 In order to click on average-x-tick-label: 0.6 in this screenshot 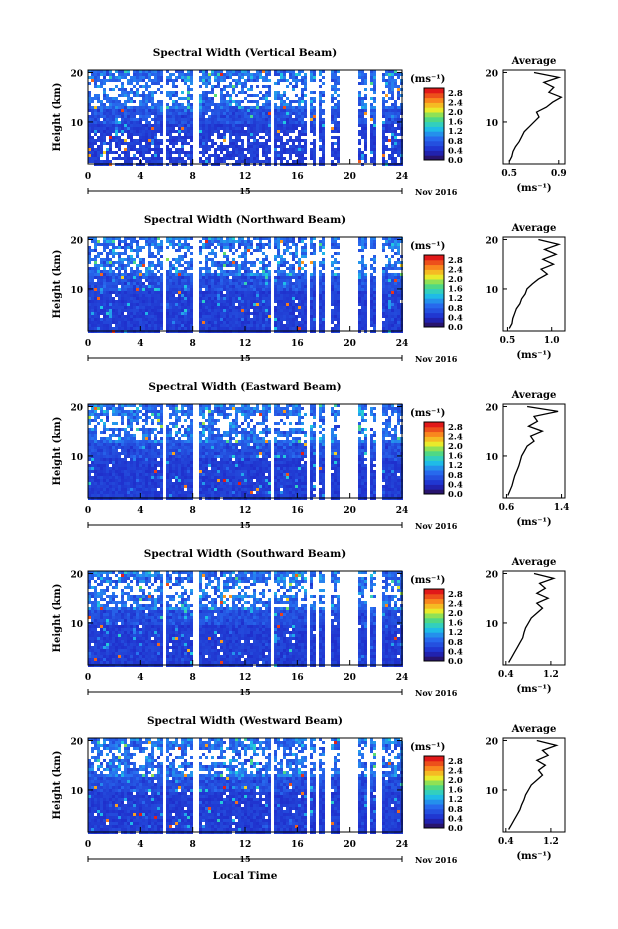, I will do `click(507, 508)`.